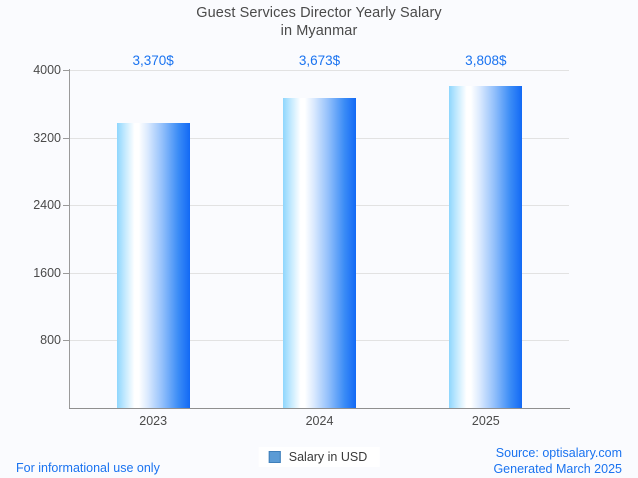 The height and width of the screenshot is (478, 638). What do you see at coordinates (319, 31) in the screenshot?
I see `chart-title-line-2: in Myanmar` at bounding box center [319, 31].